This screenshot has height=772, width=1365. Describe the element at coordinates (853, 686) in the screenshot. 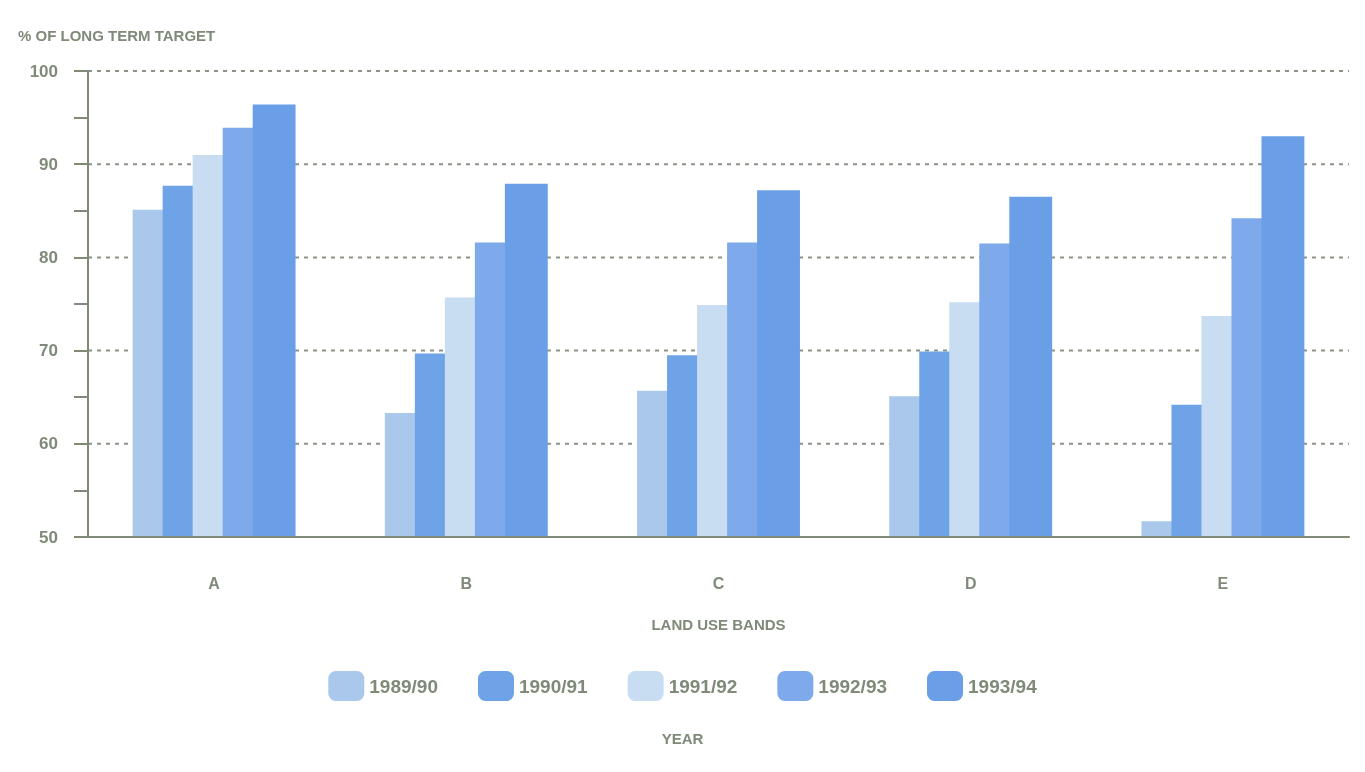

I see `legend-label: 1992/93` at that location.